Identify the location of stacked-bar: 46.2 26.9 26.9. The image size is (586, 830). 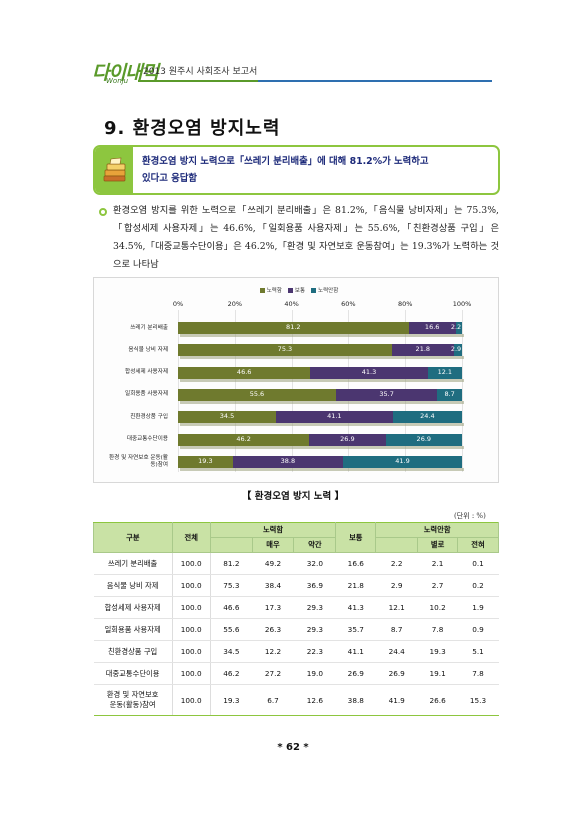
(320, 439).